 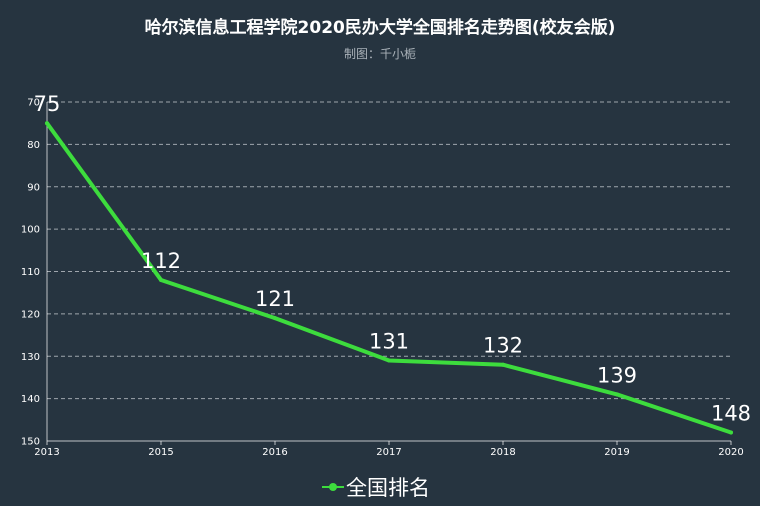 What do you see at coordinates (30, 399) in the screenshot?
I see `y-tick-label: 140` at bounding box center [30, 399].